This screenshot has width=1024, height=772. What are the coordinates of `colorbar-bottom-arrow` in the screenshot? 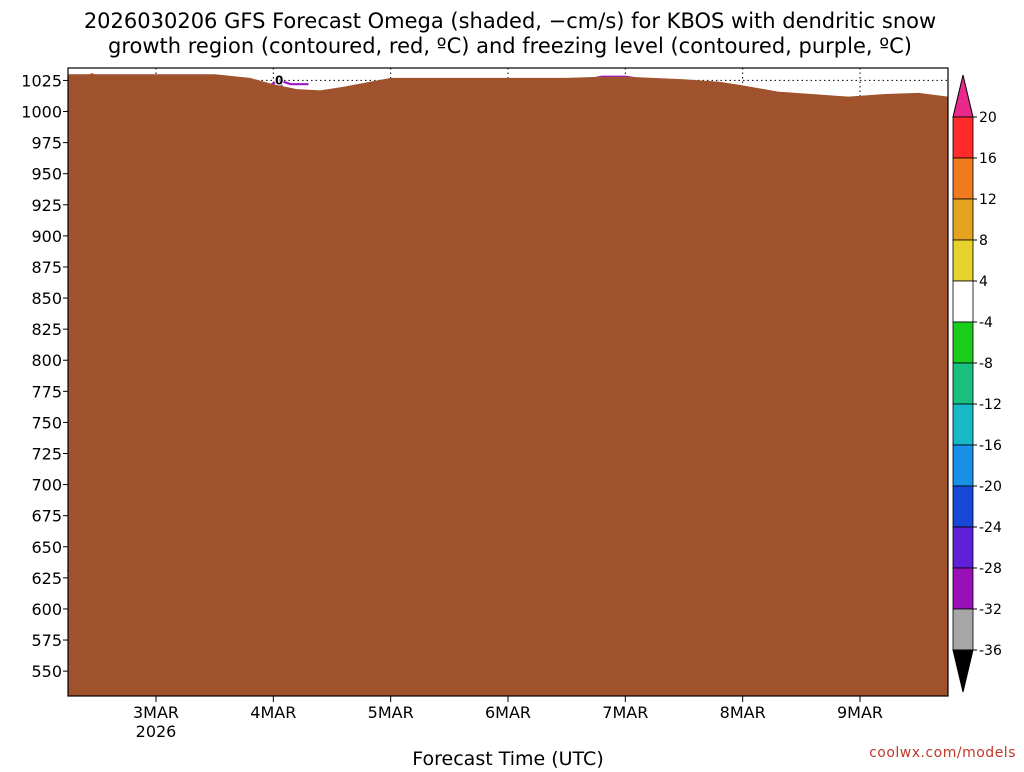 It's located at (963, 671).